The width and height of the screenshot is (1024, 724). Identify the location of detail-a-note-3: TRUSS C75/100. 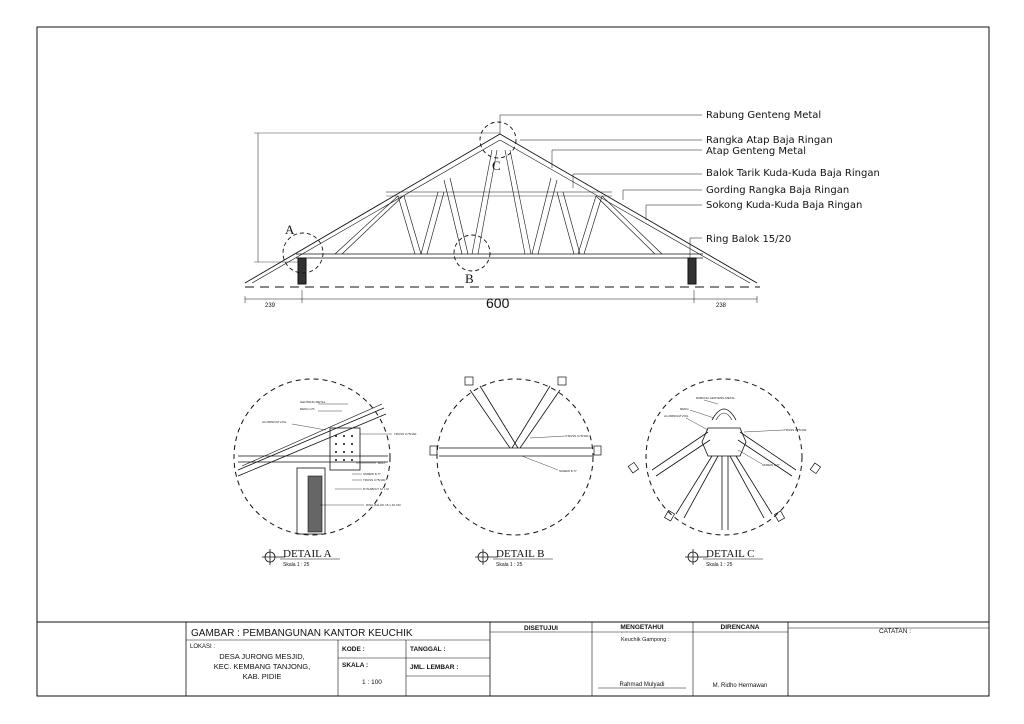
(405, 434).